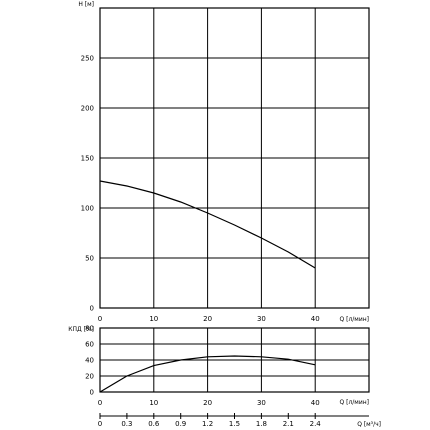  I want to click on flow-m3h-axis: 0 0.3 0.6 0.9 1.2 1.5 1.8 2.1 2.4 Q [м³/ч], so click(239, 420).